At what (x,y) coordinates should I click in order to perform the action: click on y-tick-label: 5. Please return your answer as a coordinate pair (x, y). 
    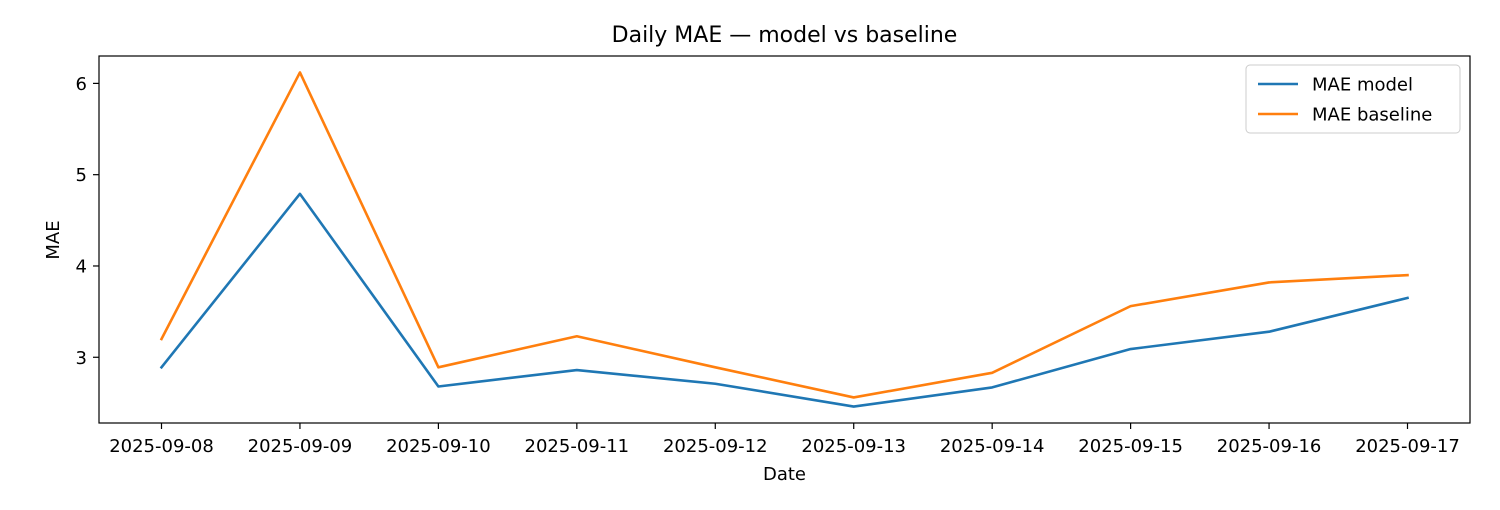
    Looking at the image, I should click on (81, 175).